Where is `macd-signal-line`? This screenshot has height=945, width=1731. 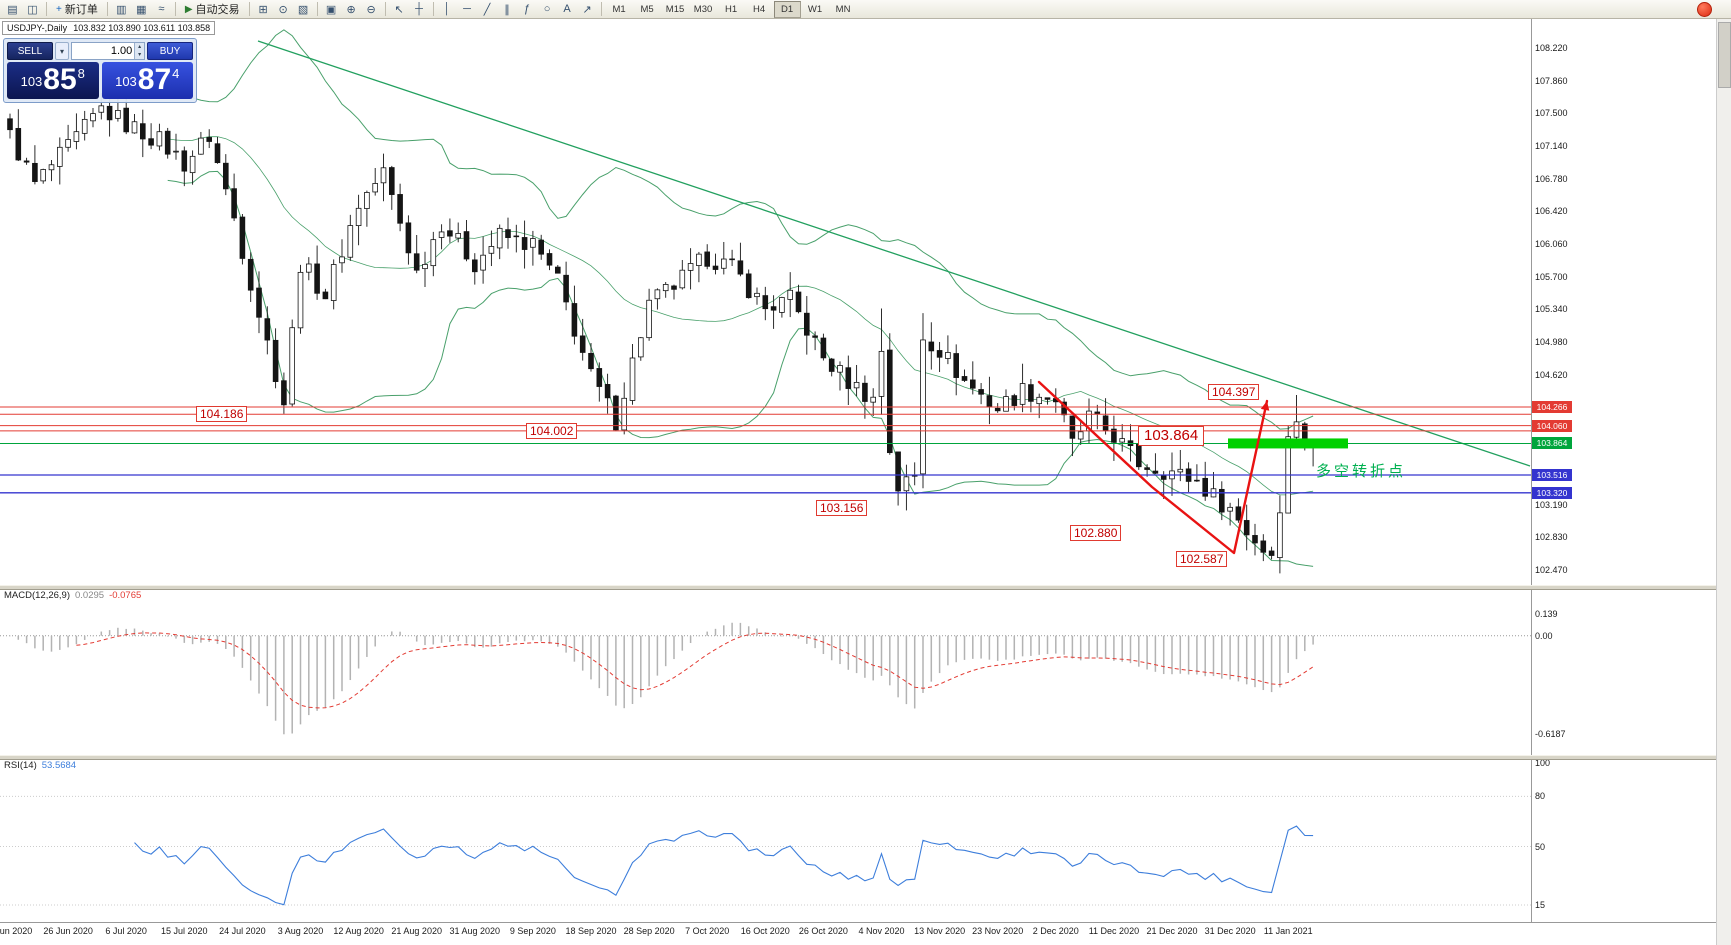
macd-signal-line is located at coordinates (695, 670).